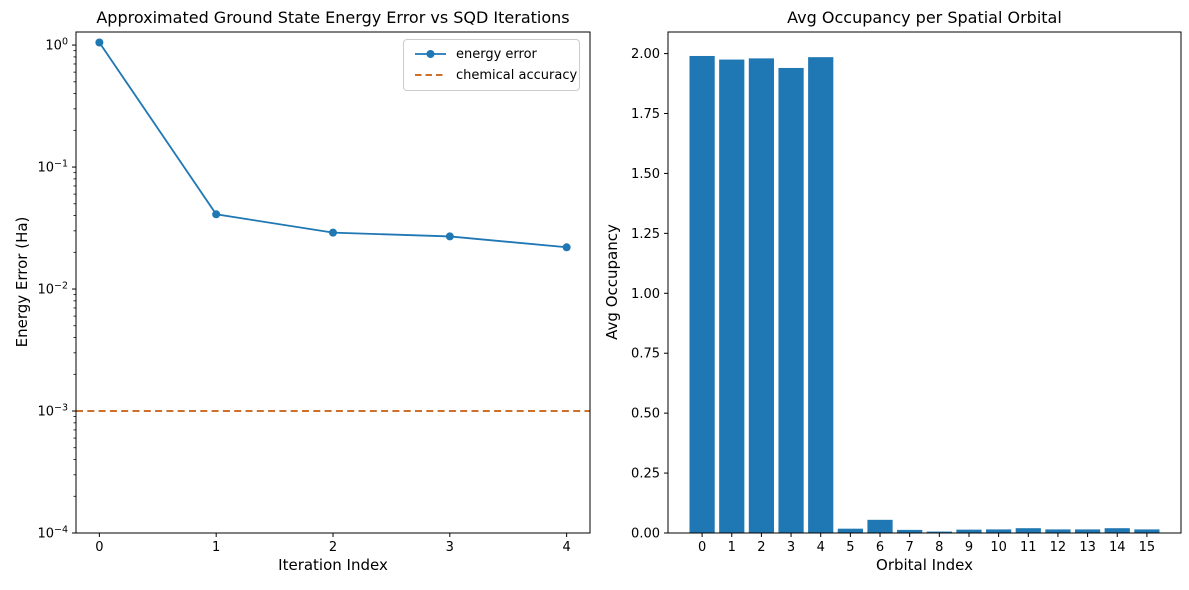 The image size is (1189, 590). I want to click on x-tick-label: 11, so click(1028, 547).